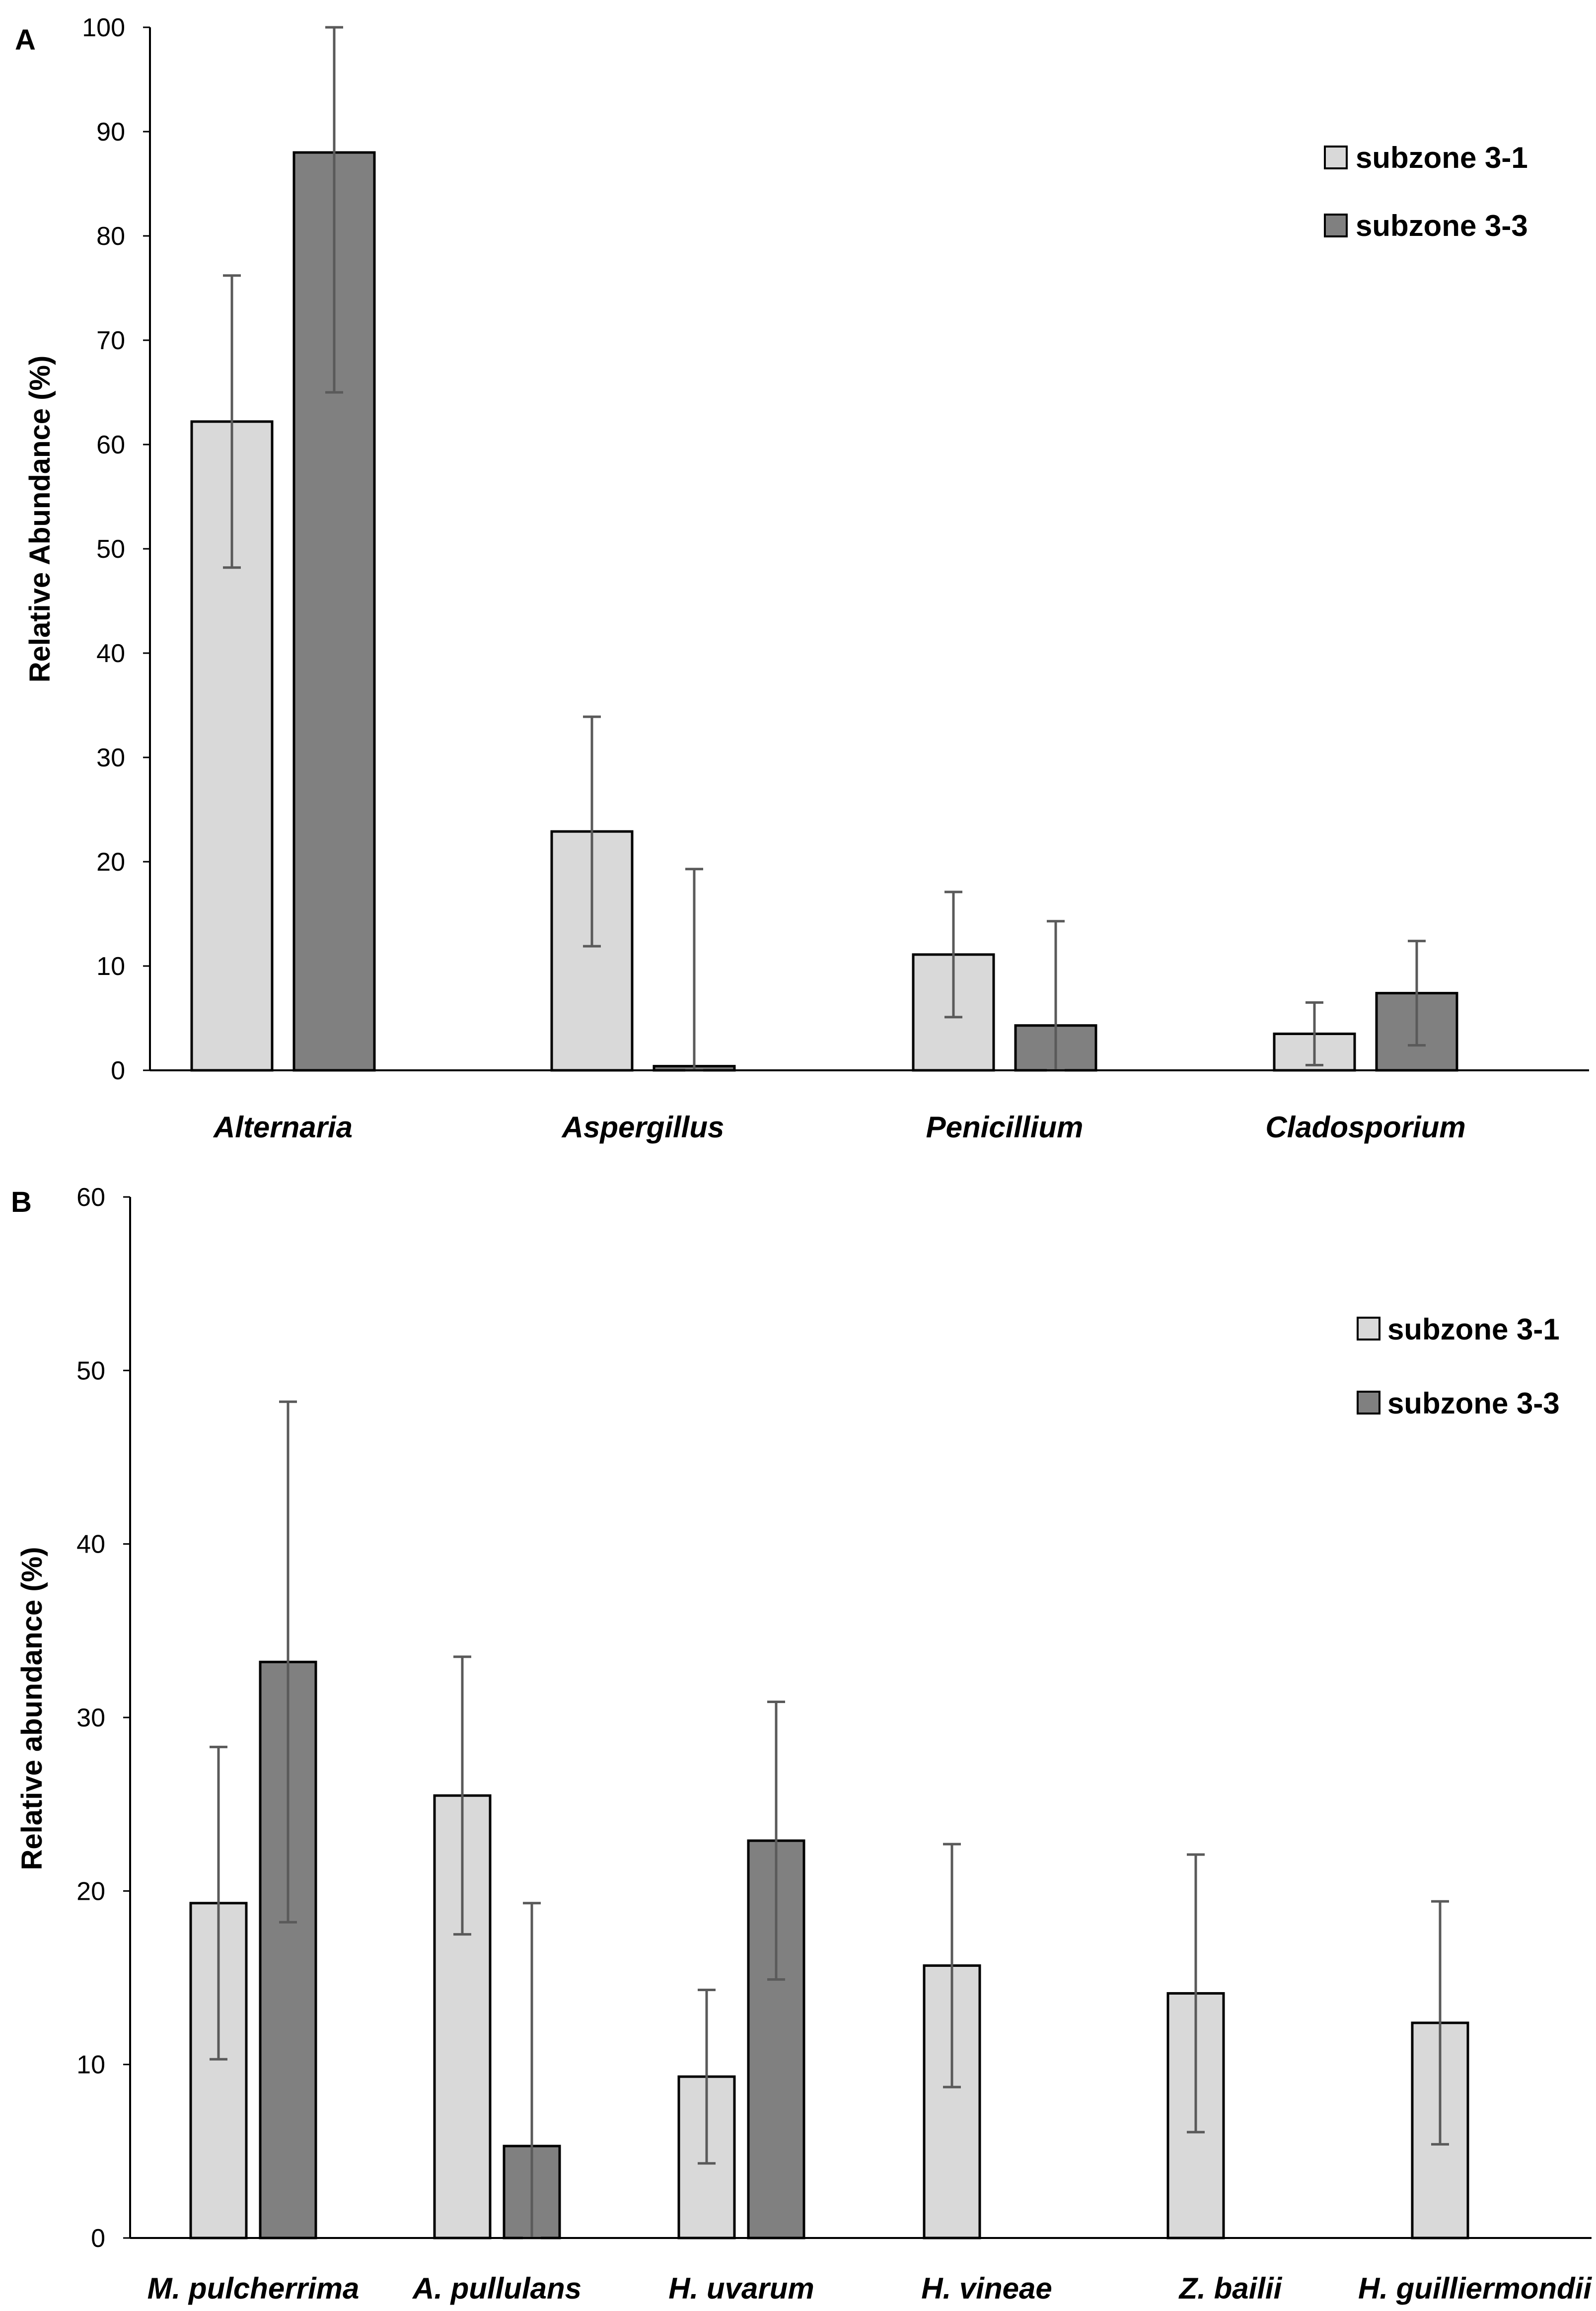  Describe the element at coordinates (118, 1071) in the screenshot. I see `panel-a-y-tick-label: 0` at that location.